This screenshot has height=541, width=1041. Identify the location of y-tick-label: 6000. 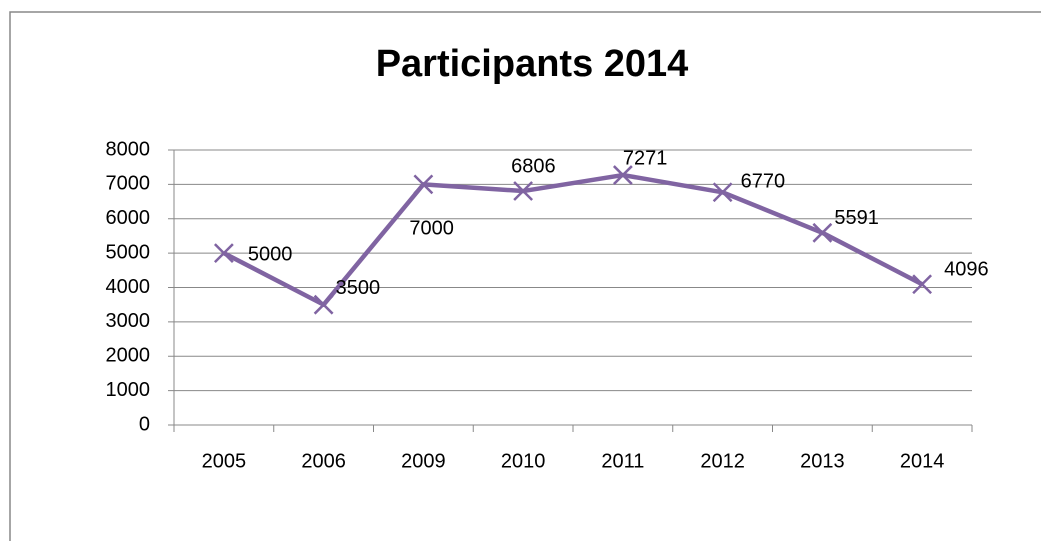
(128, 218).